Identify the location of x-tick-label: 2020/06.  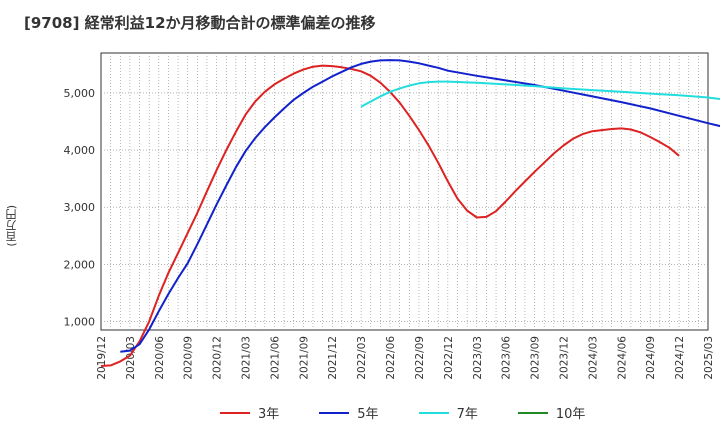
(160, 358).